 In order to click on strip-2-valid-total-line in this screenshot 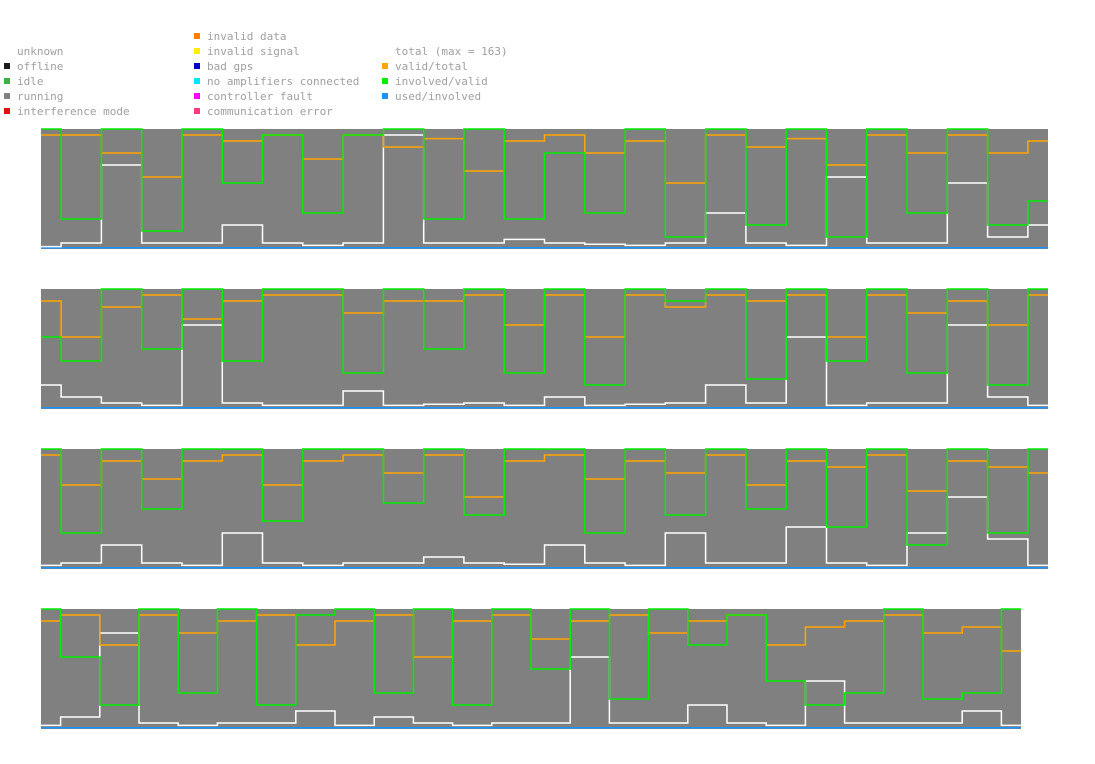, I will do `click(544, 316)`.